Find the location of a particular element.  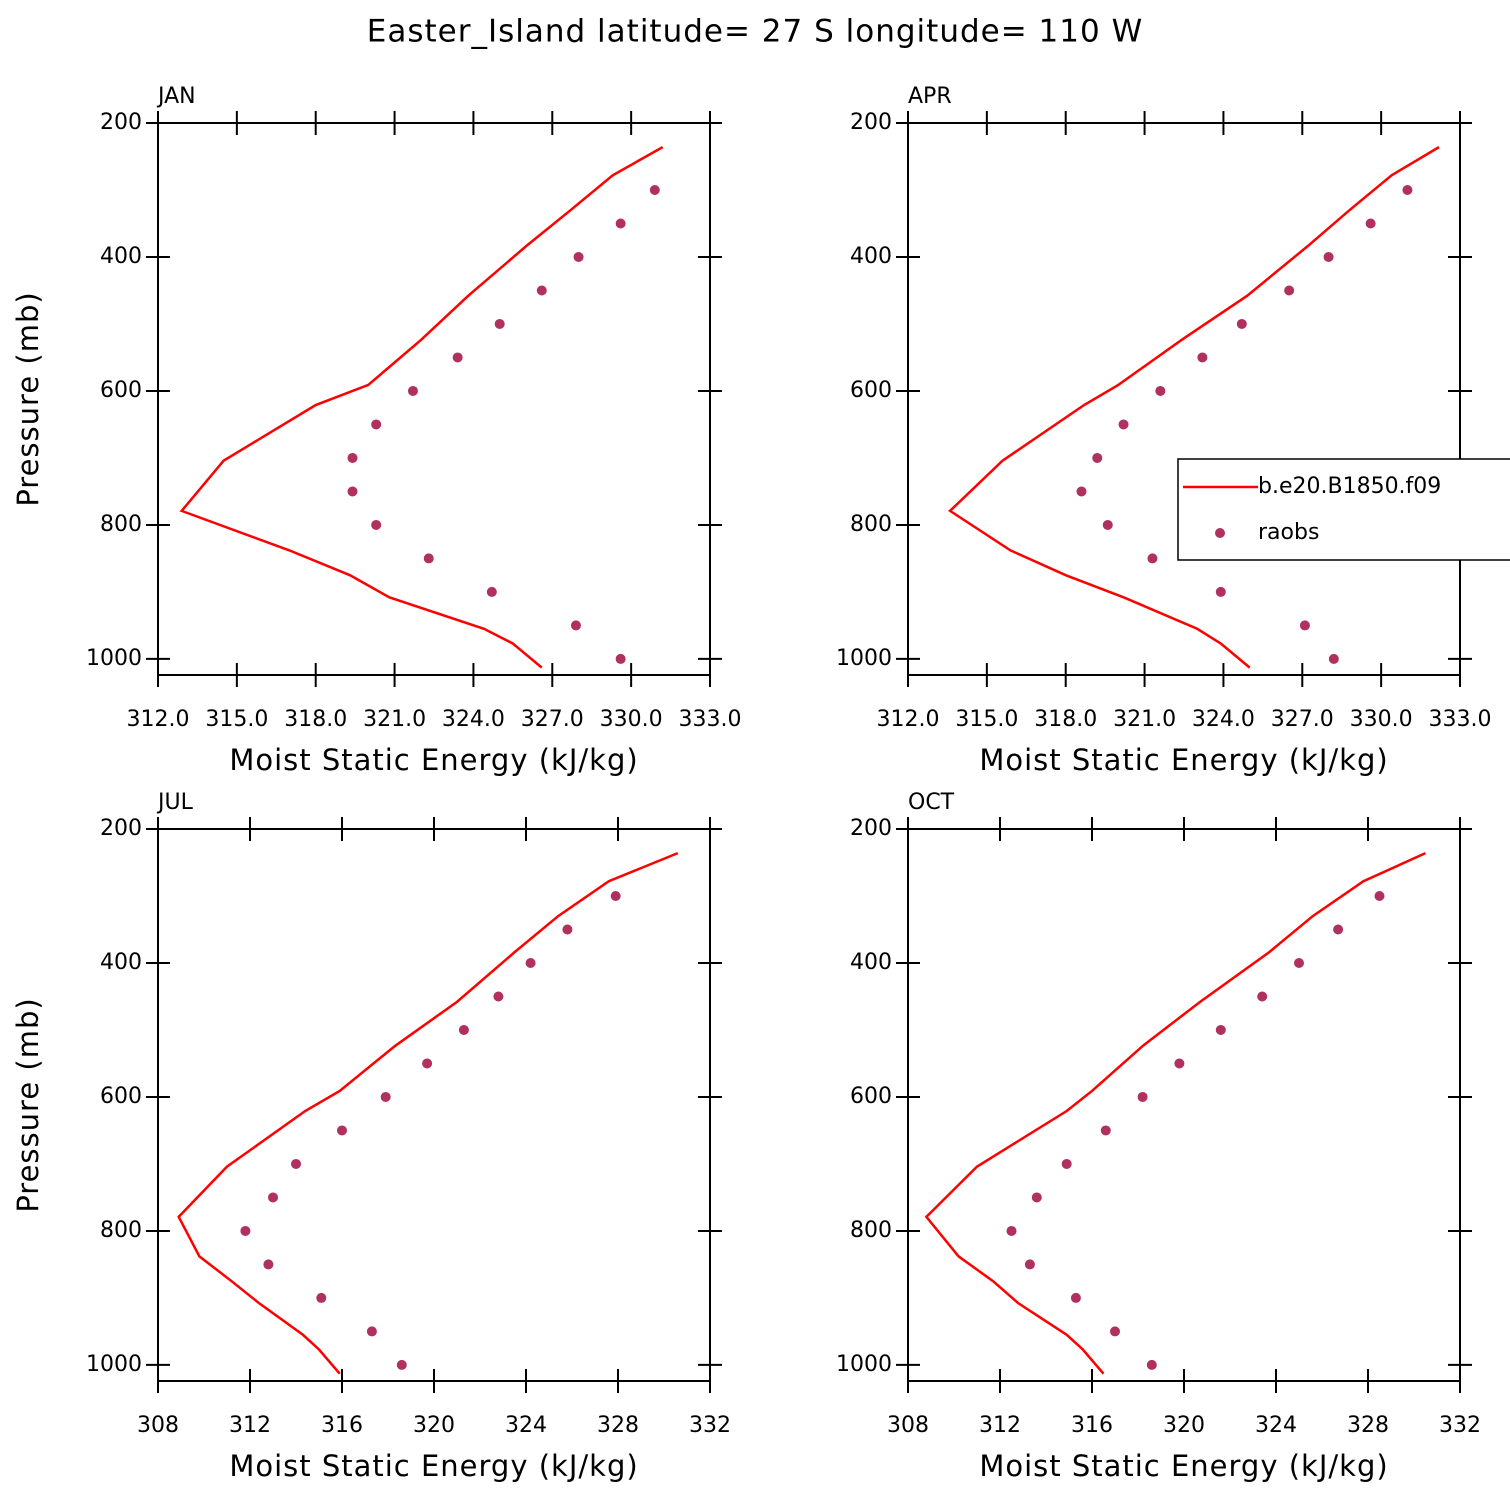

legend-label: b.e20.B1850.f09 is located at coordinates (1349, 486).